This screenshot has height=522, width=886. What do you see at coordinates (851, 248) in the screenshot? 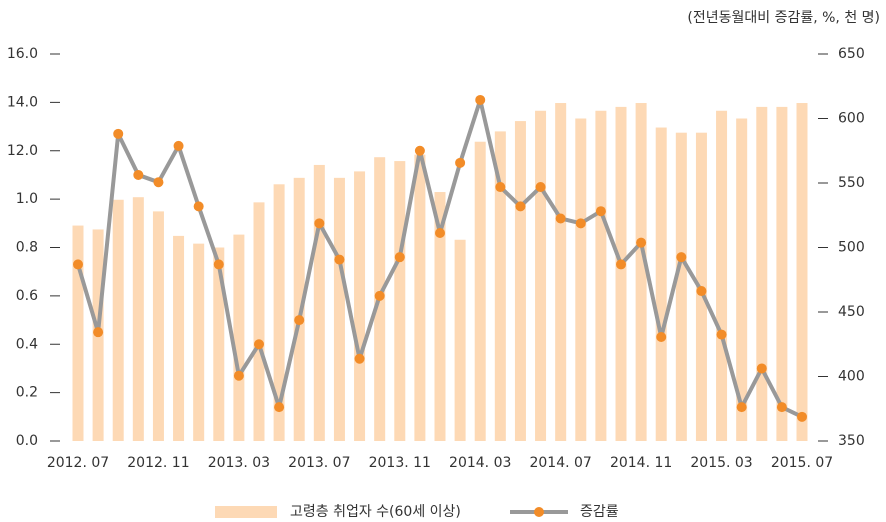
I see `y2-tick-label: 500` at bounding box center [851, 248].